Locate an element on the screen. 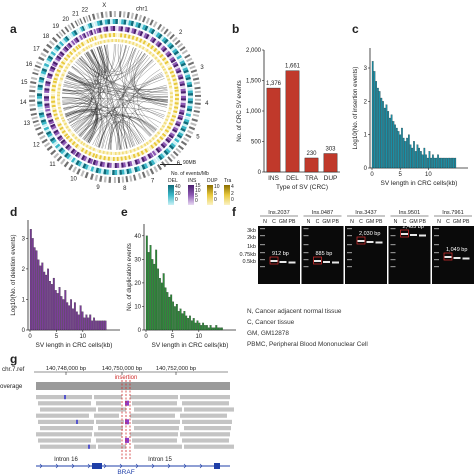 The height and width of the screenshot is (474, 474). lane-label: N is located at coordinates (439, 222).